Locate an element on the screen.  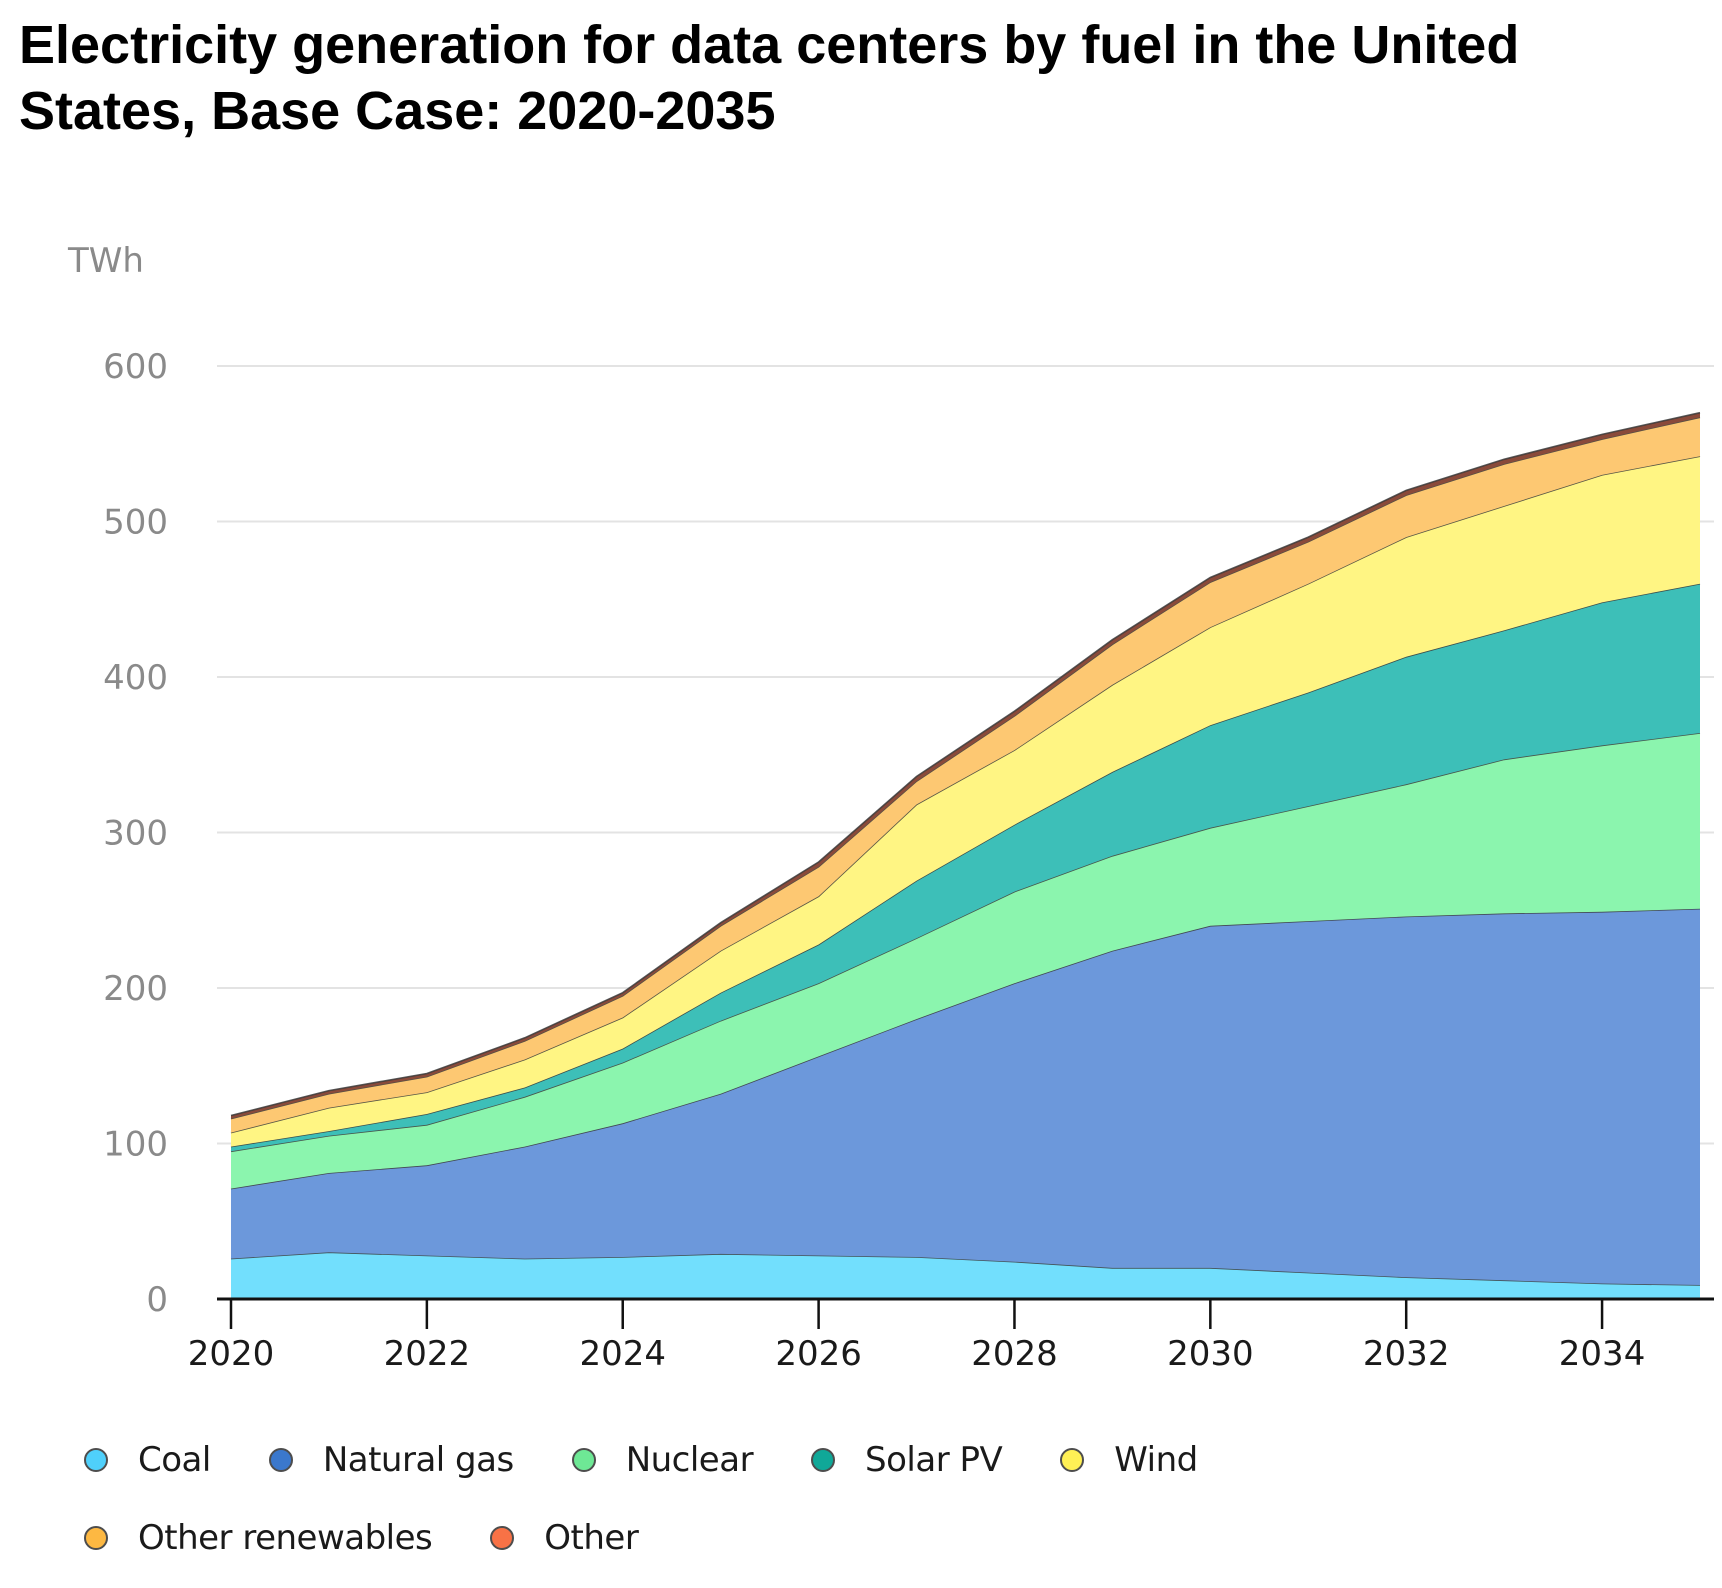
y-tick-label: 200 is located at coordinates (135, 989).